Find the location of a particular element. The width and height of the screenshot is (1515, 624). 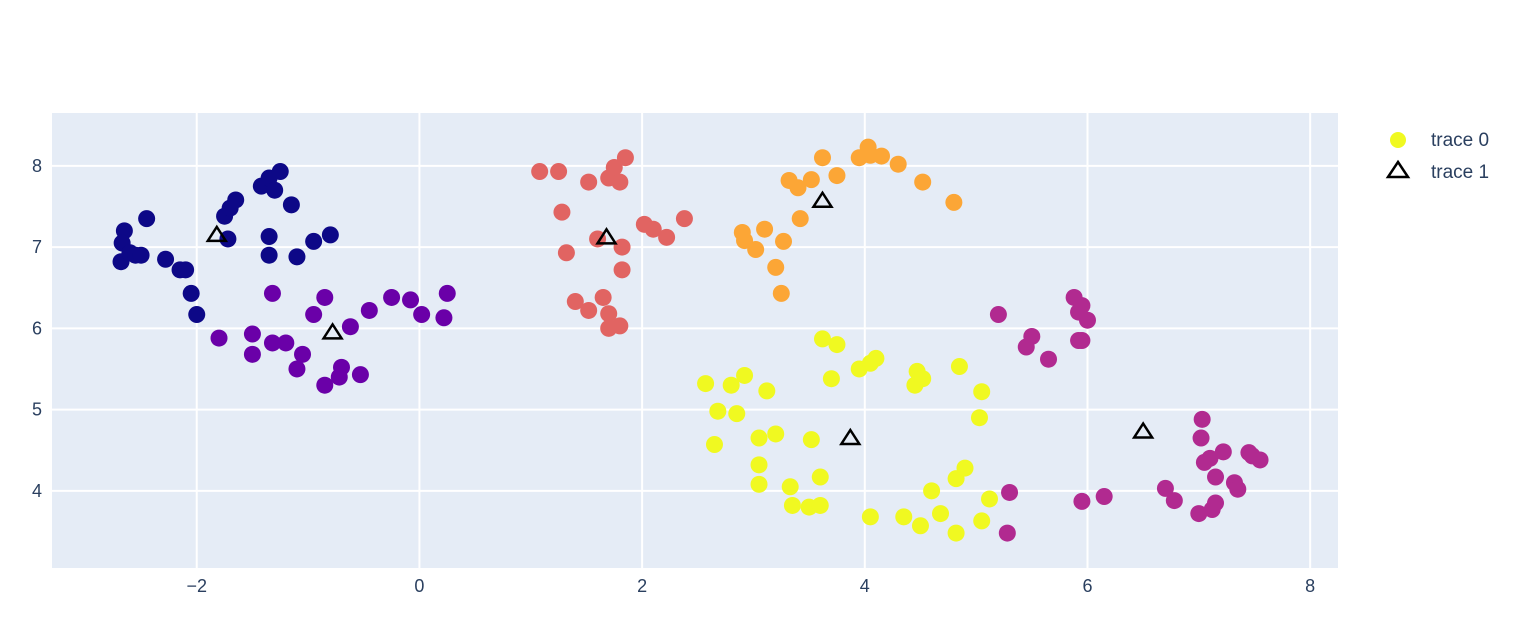

legend: trace 0 trace 1 is located at coordinates (1437, 156).